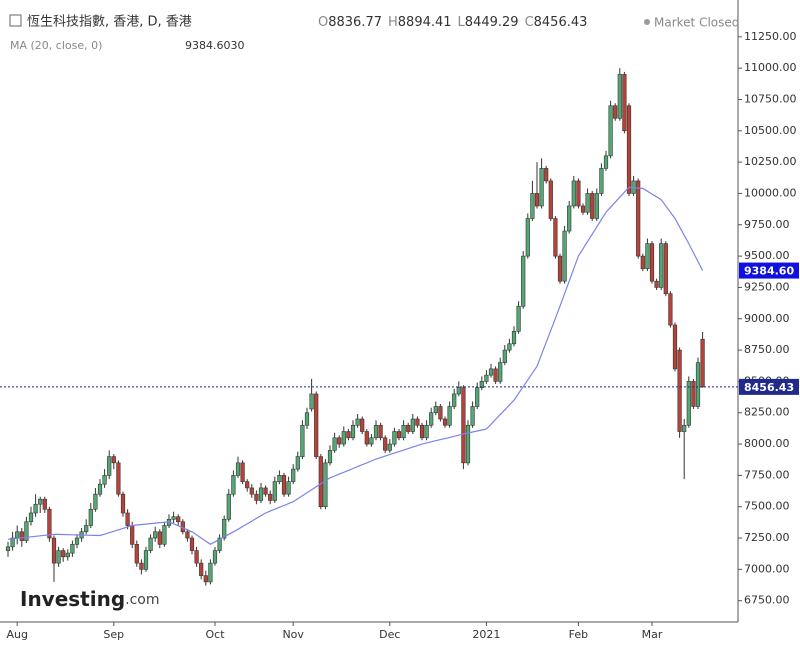 This screenshot has height=651, width=800. I want to click on y-tick-label: 7500.00, so click(767, 506).